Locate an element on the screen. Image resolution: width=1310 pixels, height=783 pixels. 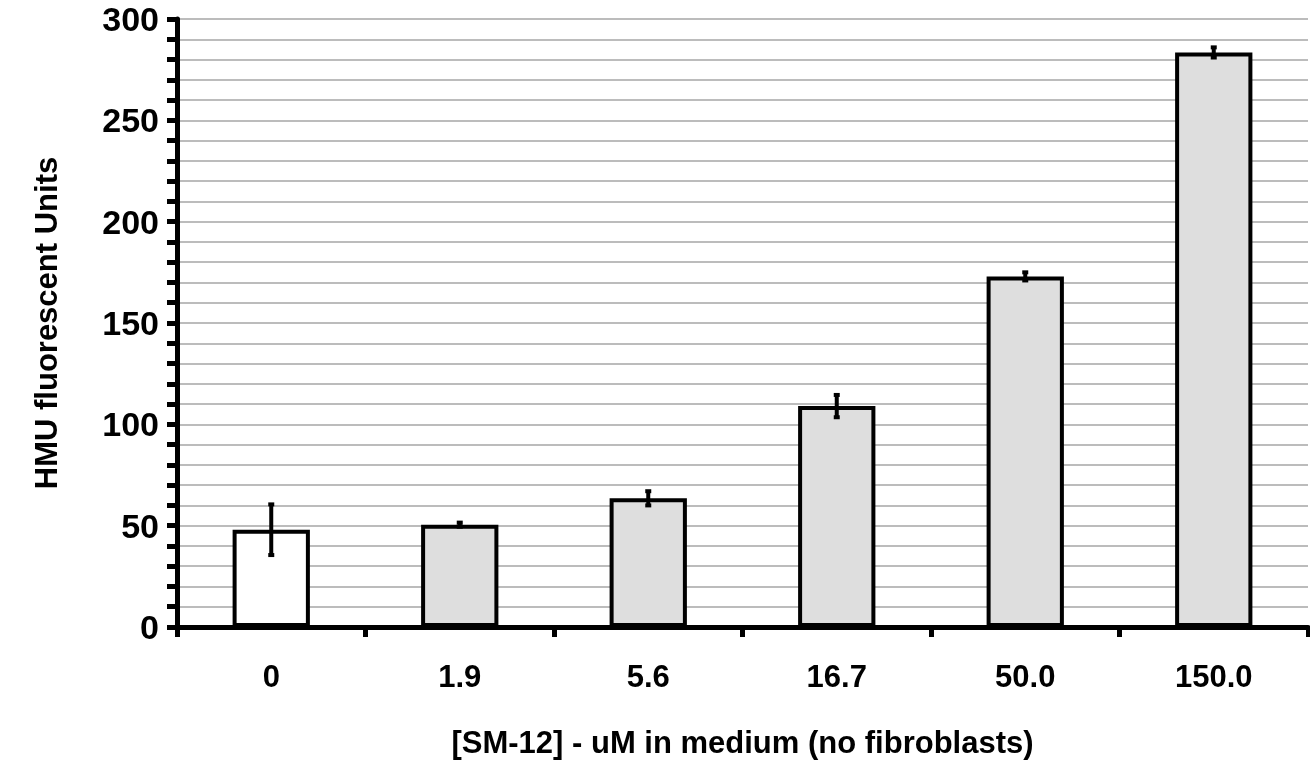
y-tick-label: 300 is located at coordinates (130, 19).